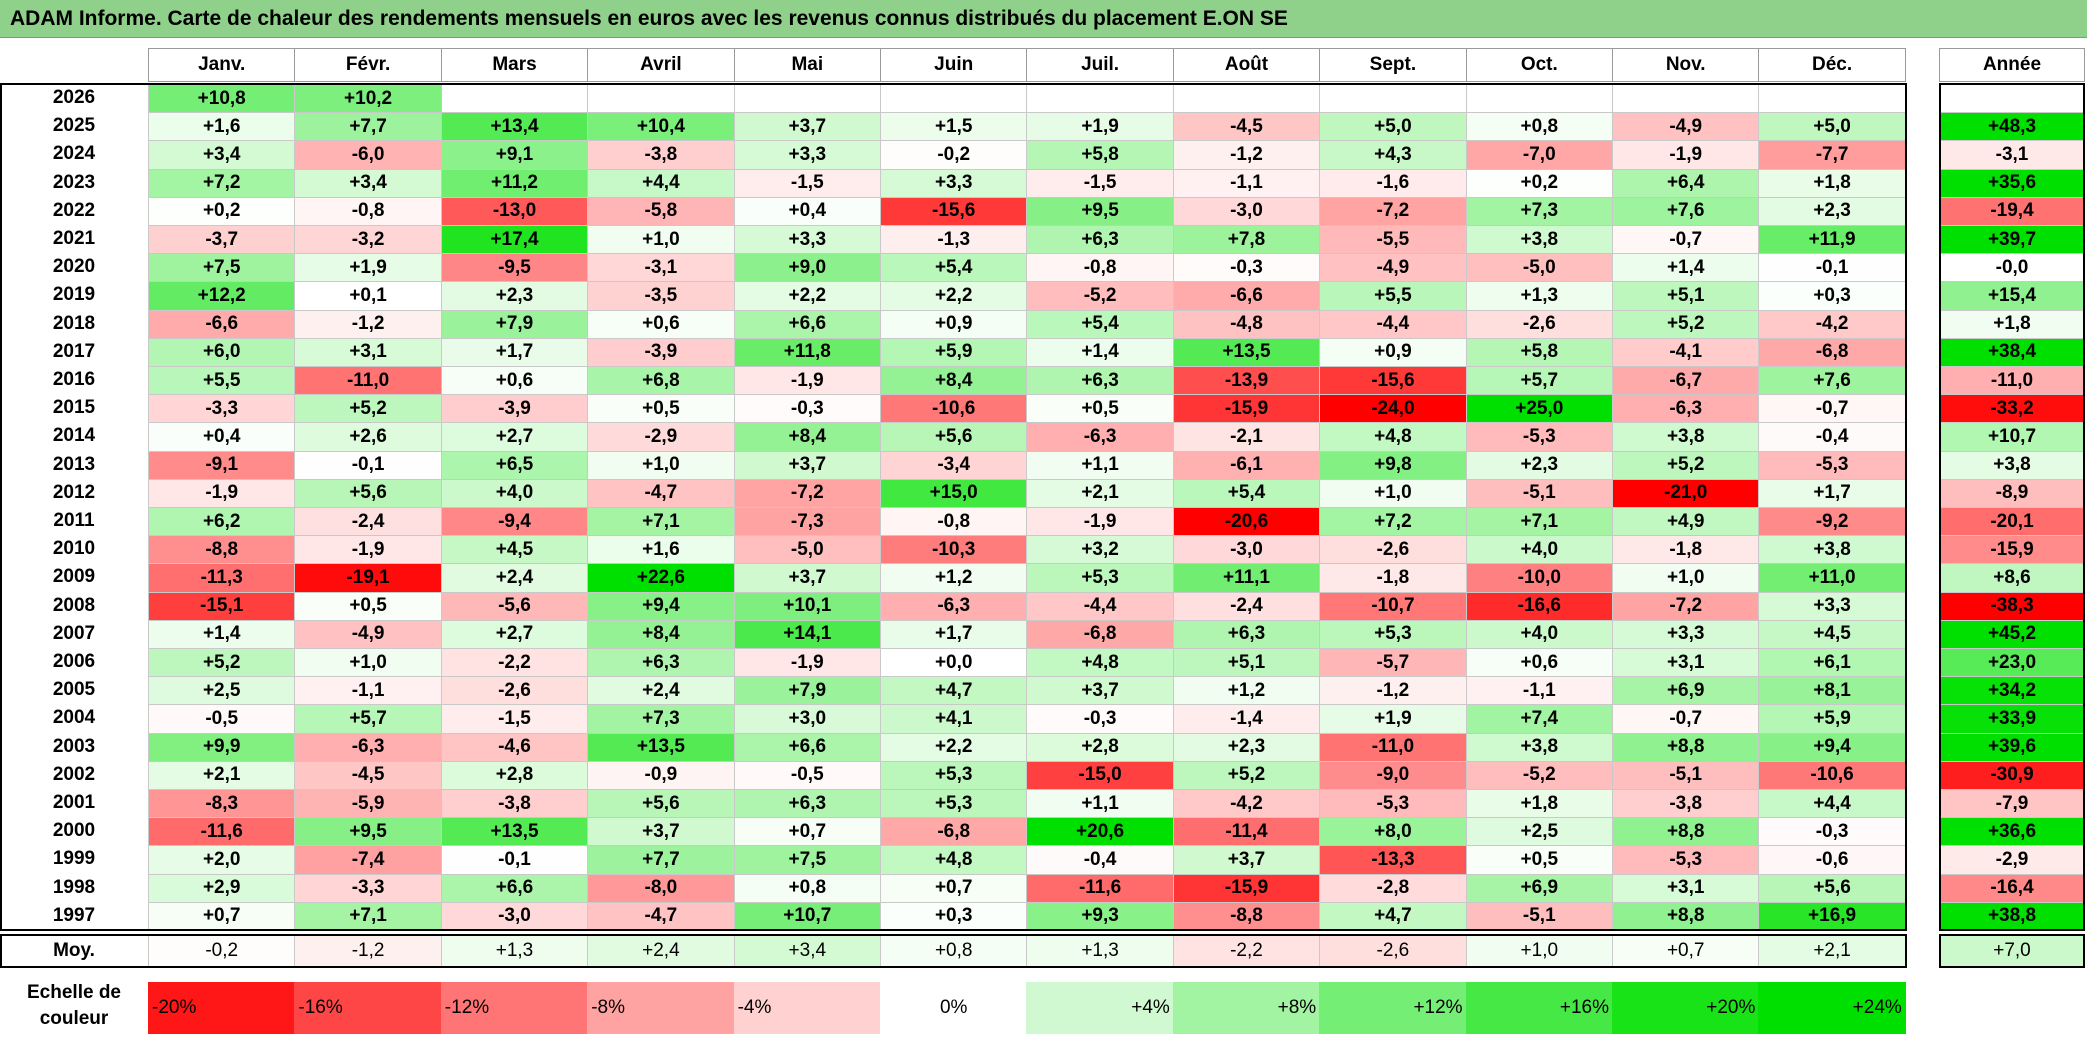  Describe the element at coordinates (1100, 719) in the screenshot. I see `heatmap-cell: -0,3` at that location.